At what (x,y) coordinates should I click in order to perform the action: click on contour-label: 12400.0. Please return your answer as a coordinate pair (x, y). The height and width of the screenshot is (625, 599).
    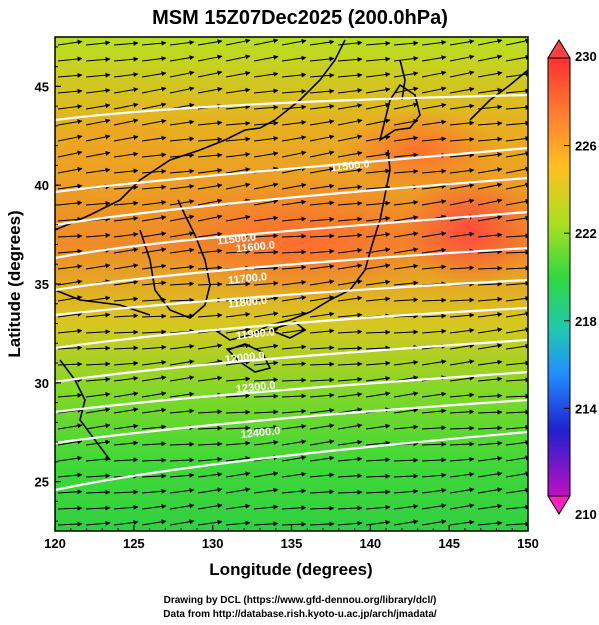
    Looking at the image, I should click on (260, 433).